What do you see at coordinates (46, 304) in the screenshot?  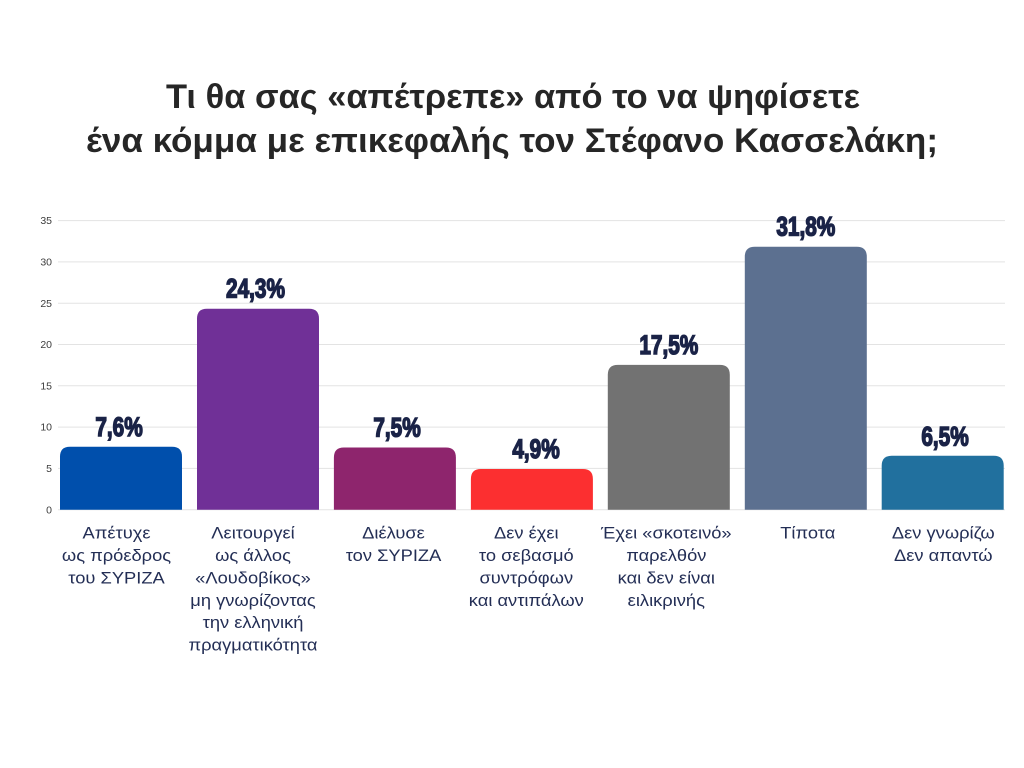 I see `svg-text: 25` at bounding box center [46, 304].